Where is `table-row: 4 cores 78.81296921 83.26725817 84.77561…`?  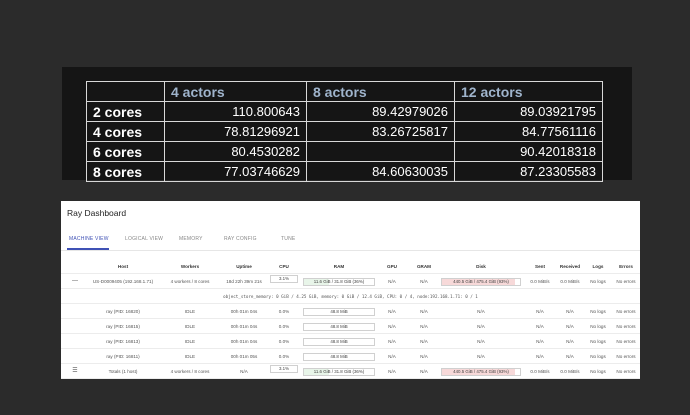 table-row: 4 cores 78.81296921 83.26725817 84.77561… is located at coordinates (344, 131).